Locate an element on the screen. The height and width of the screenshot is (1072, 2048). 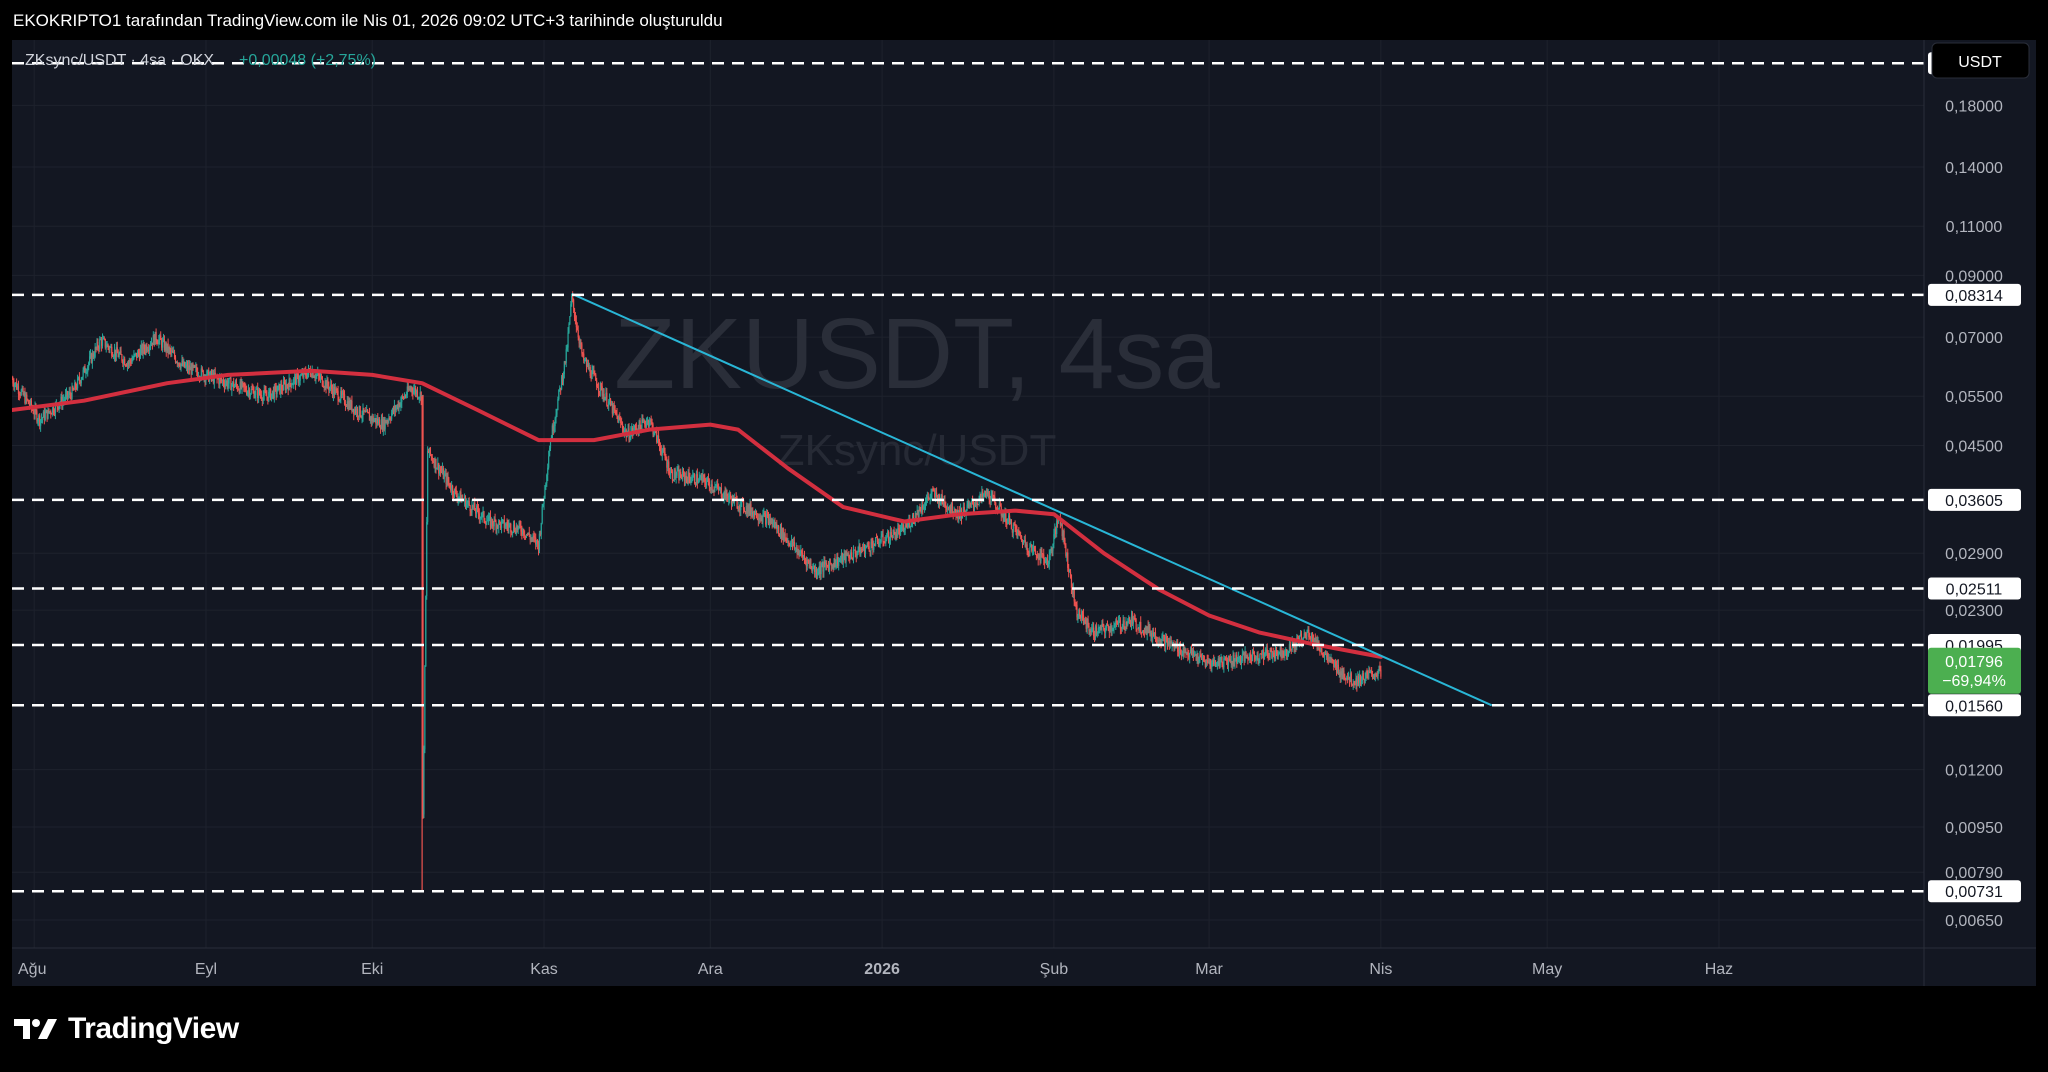
time-axis: Ağu Eyl Eki Kas Ara 2026 Şub Mar Nis May Haz is located at coordinates (875, 969).